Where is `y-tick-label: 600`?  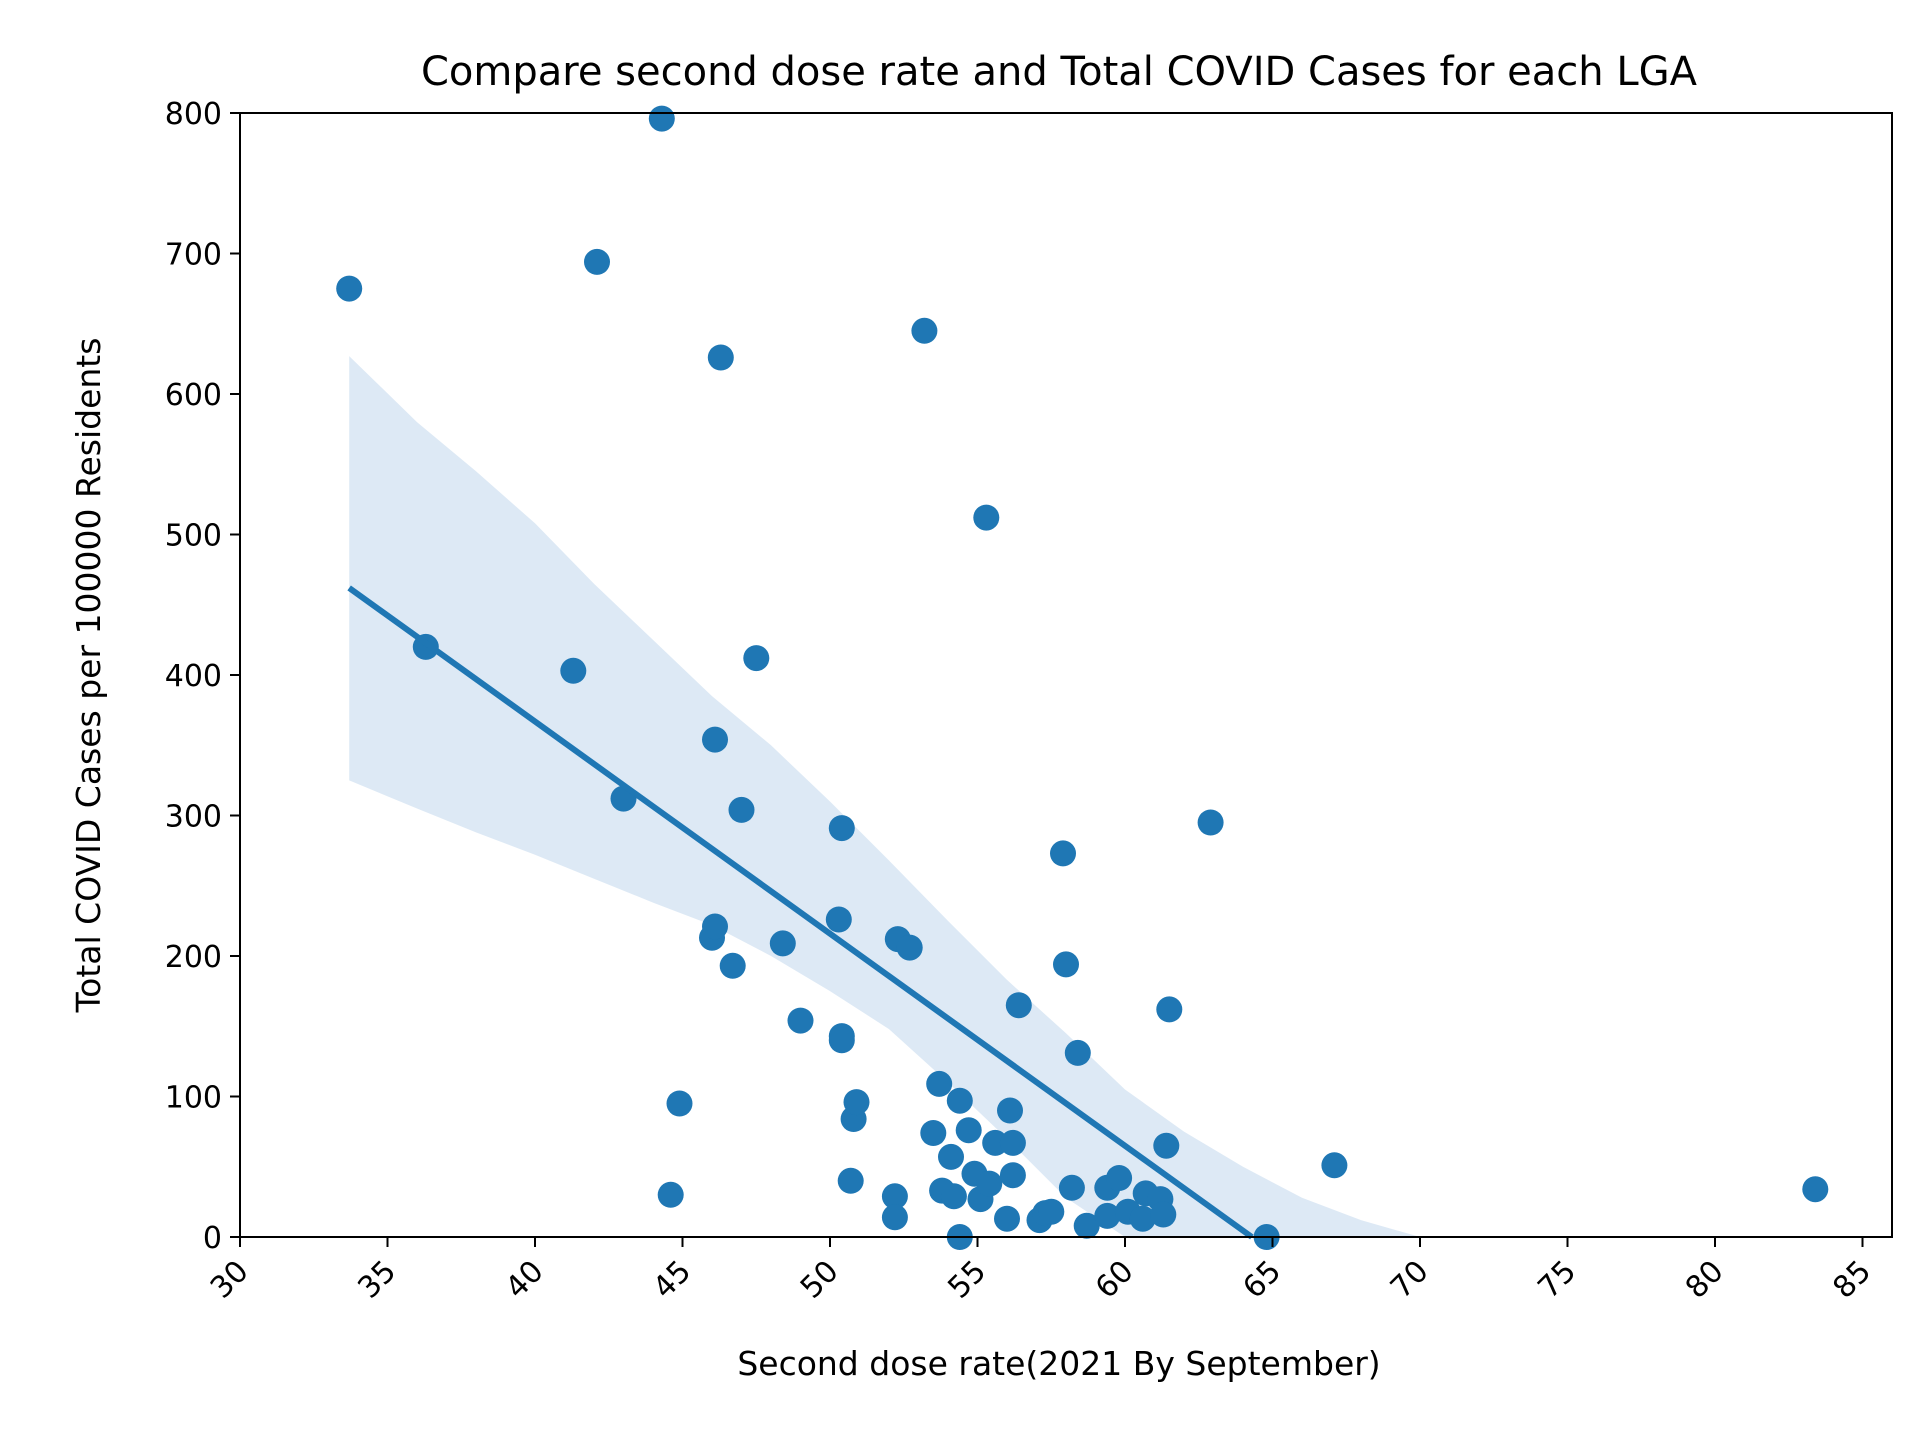 y-tick-label: 600 is located at coordinates (193, 395).